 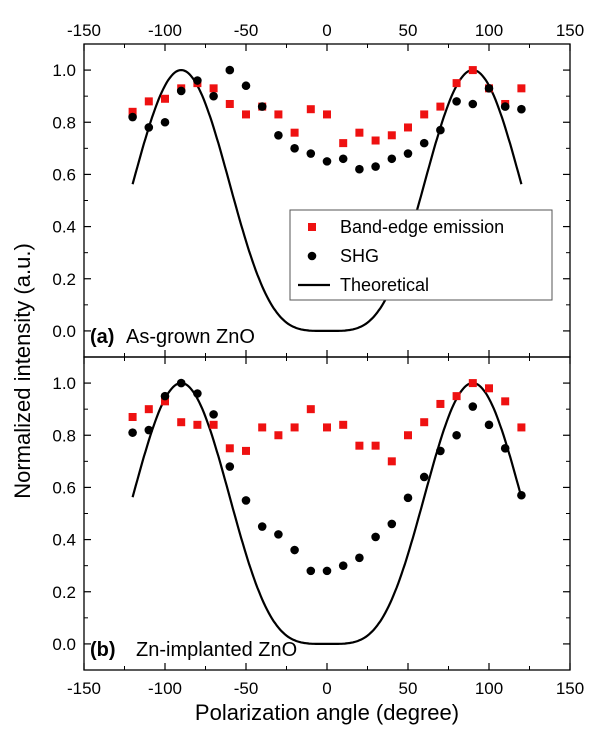 I want to click on y-tick-label: 0.4, so click(x=64, y=540).